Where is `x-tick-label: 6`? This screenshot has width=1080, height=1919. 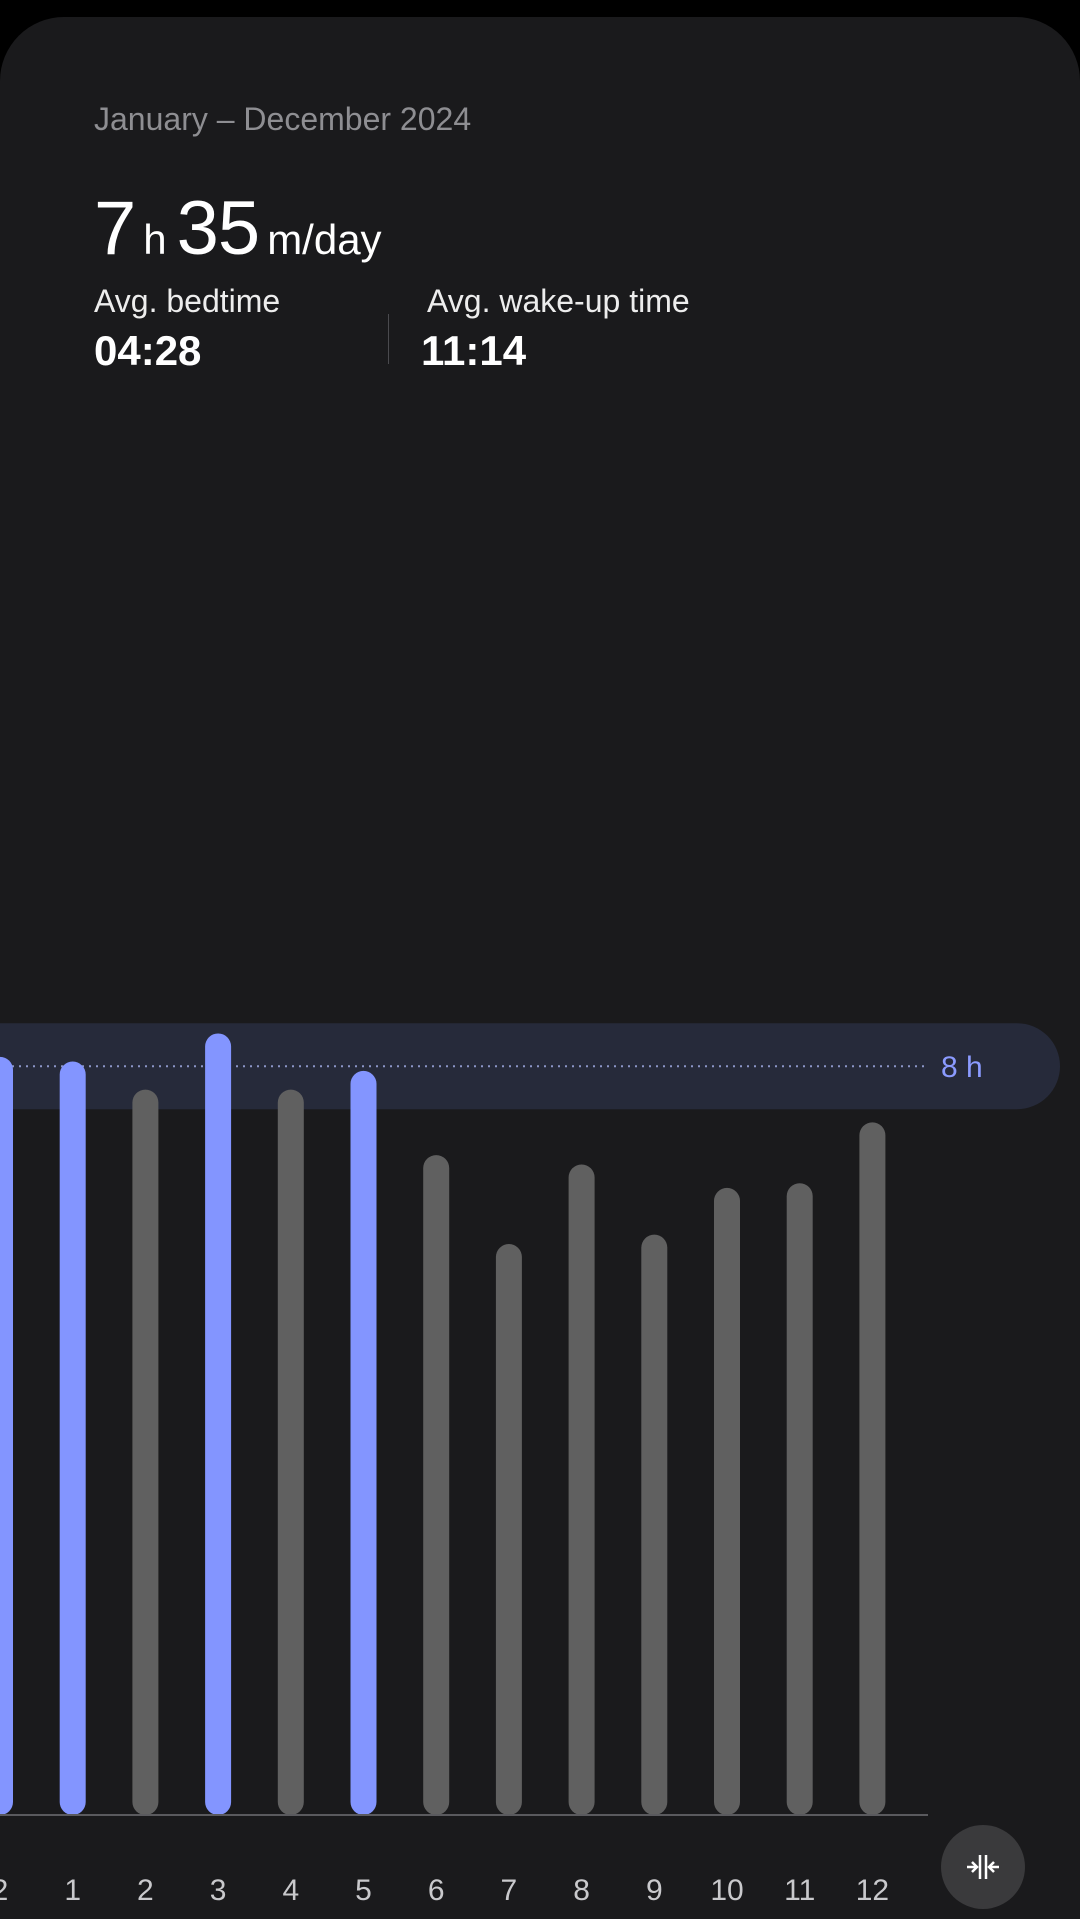 x-tick-label: 6 is located at coordinates (436, 1890).